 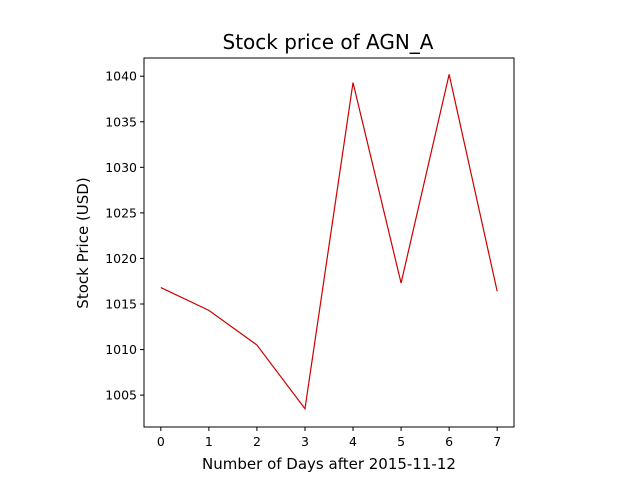 What do you see at coordinates (121, 167) in the screenshot?
I see `y-tick-label: 1030` at bounding box center [121, 167].